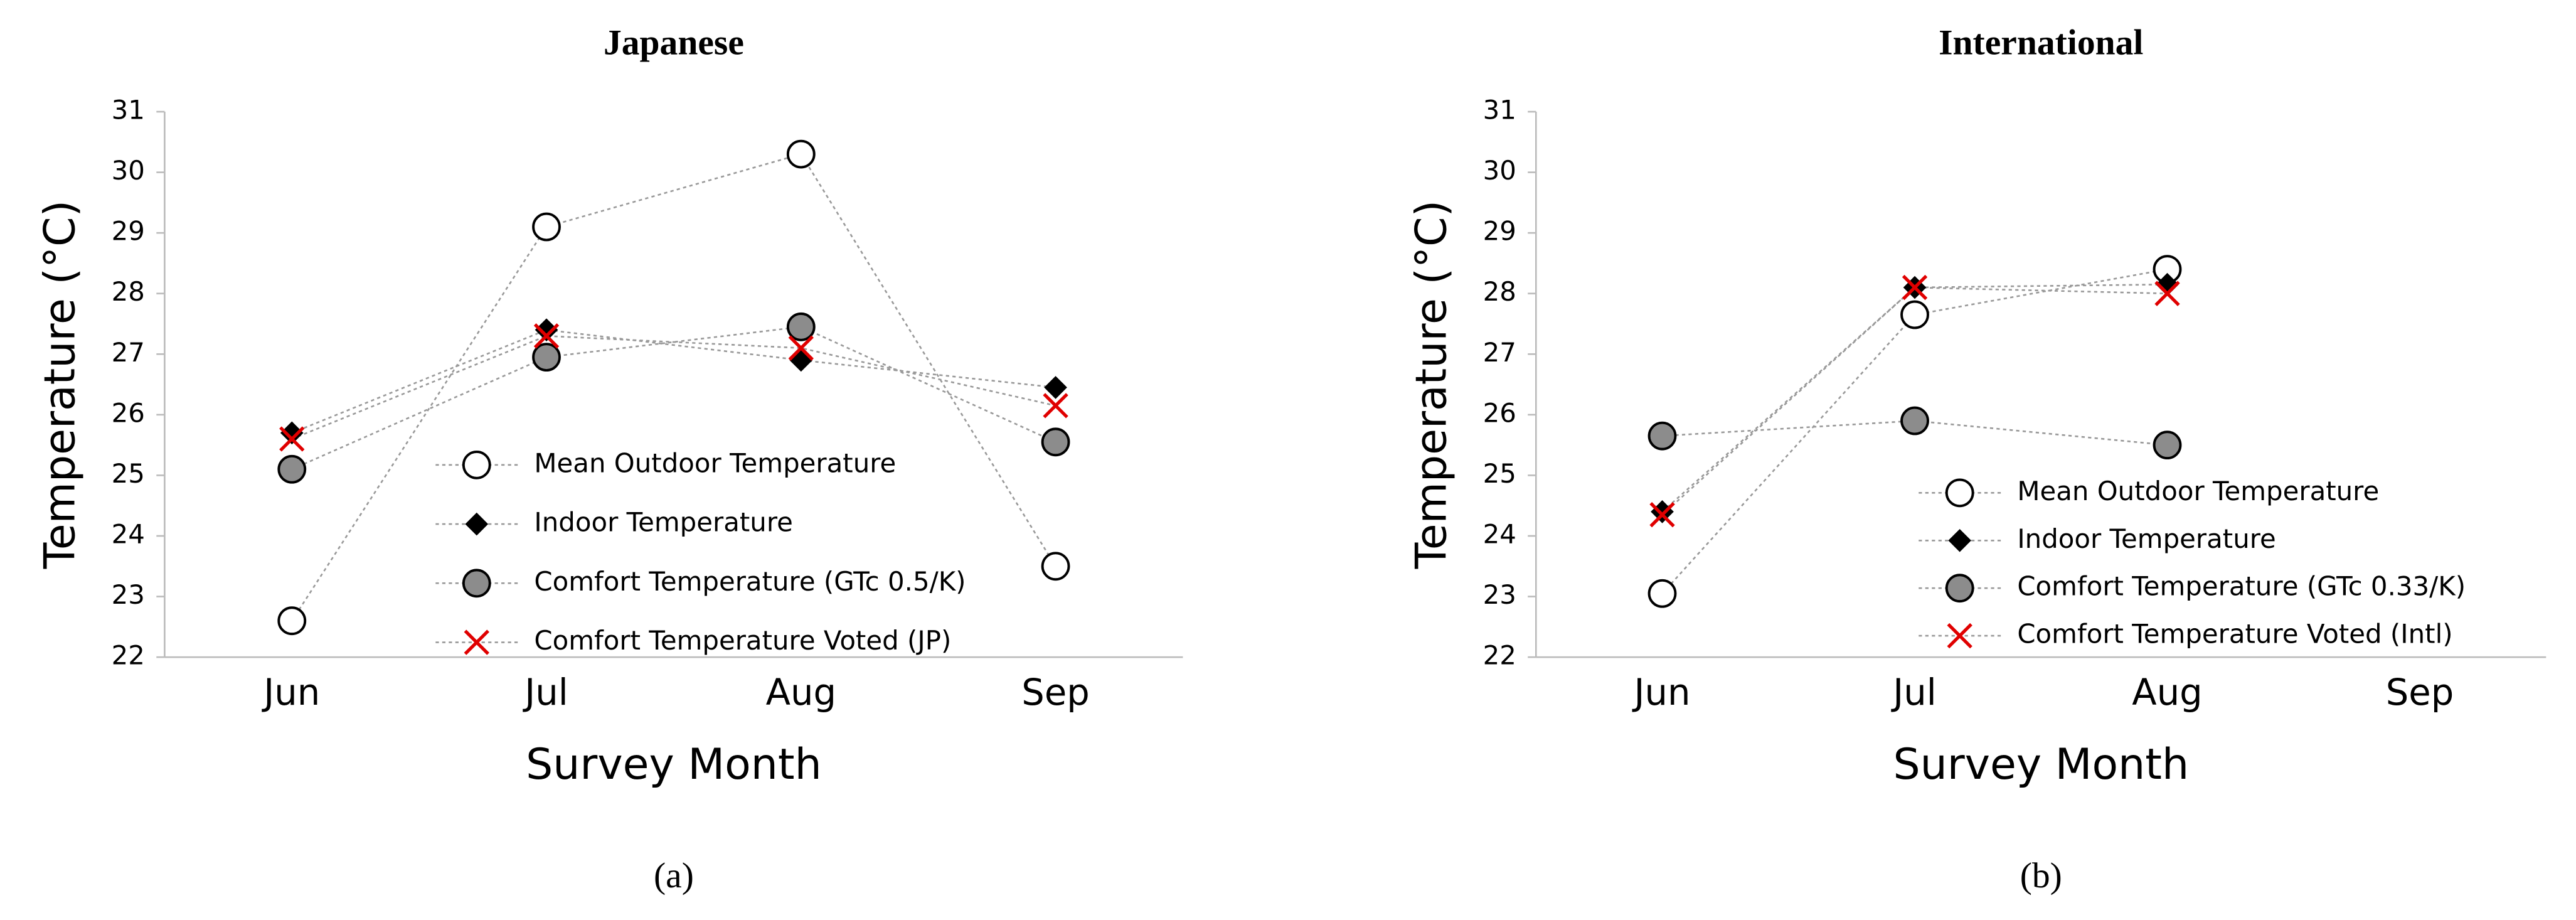 Image resolution: width=2576 pixels, height=920 pixels. I want to click on caption: (b), so click(2041, 876).